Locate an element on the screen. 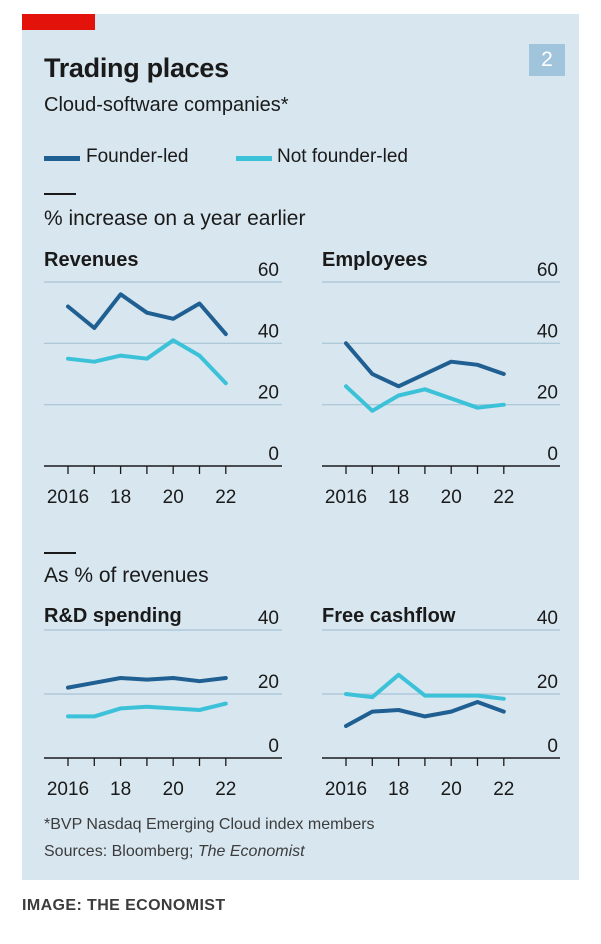  brand-red-tag is located at coordinates (58, 22).